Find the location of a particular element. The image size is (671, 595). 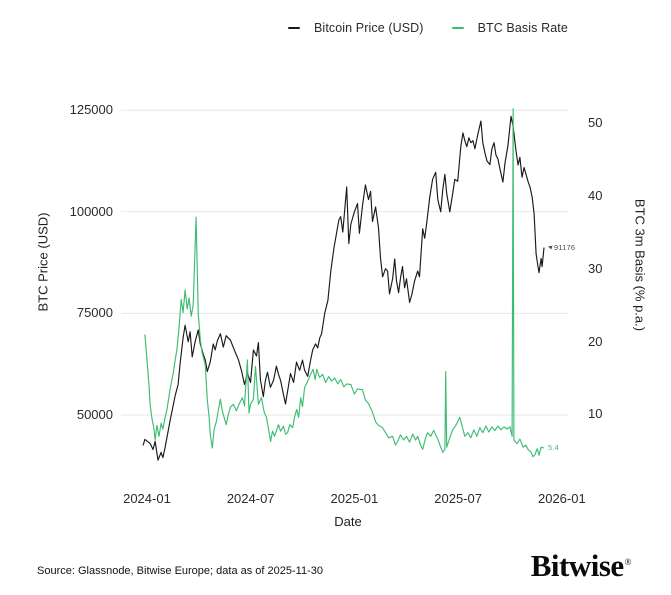

x-tick-label: 2026-01 is located at coordinates (561, 498).